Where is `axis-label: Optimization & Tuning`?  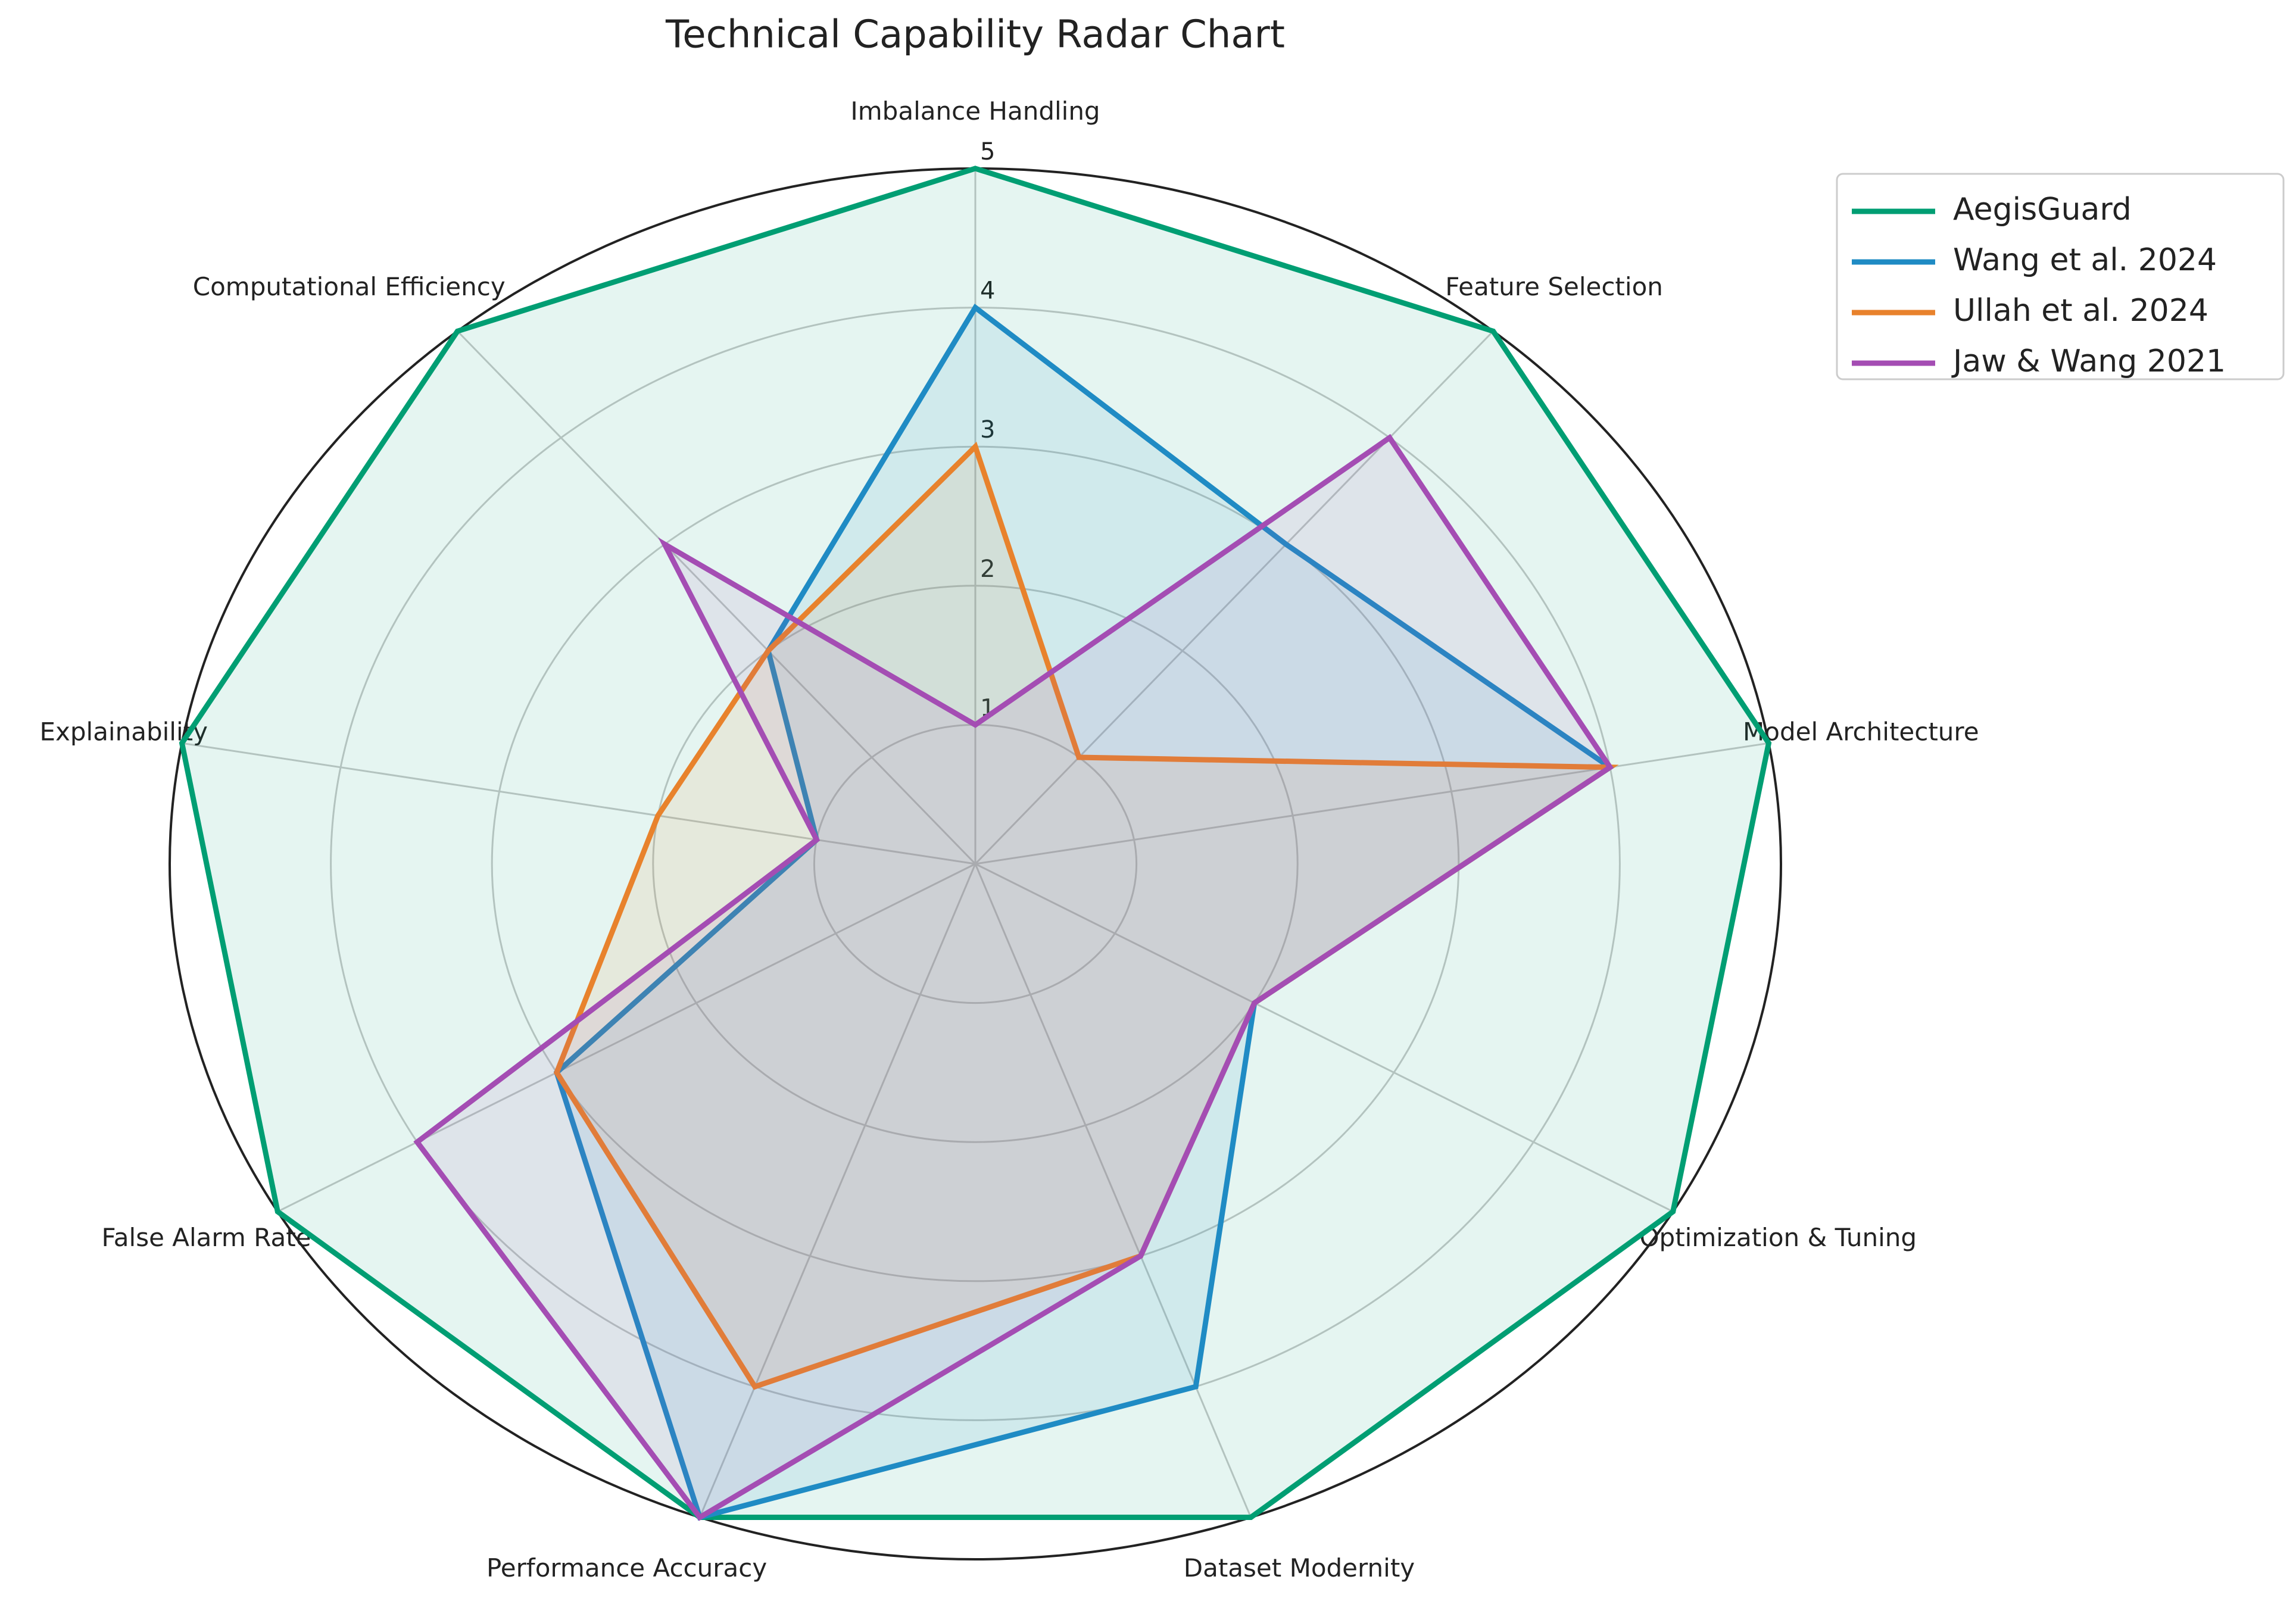 axis-label: Optimization & Tuning is located at coordinates (1778, 1238).